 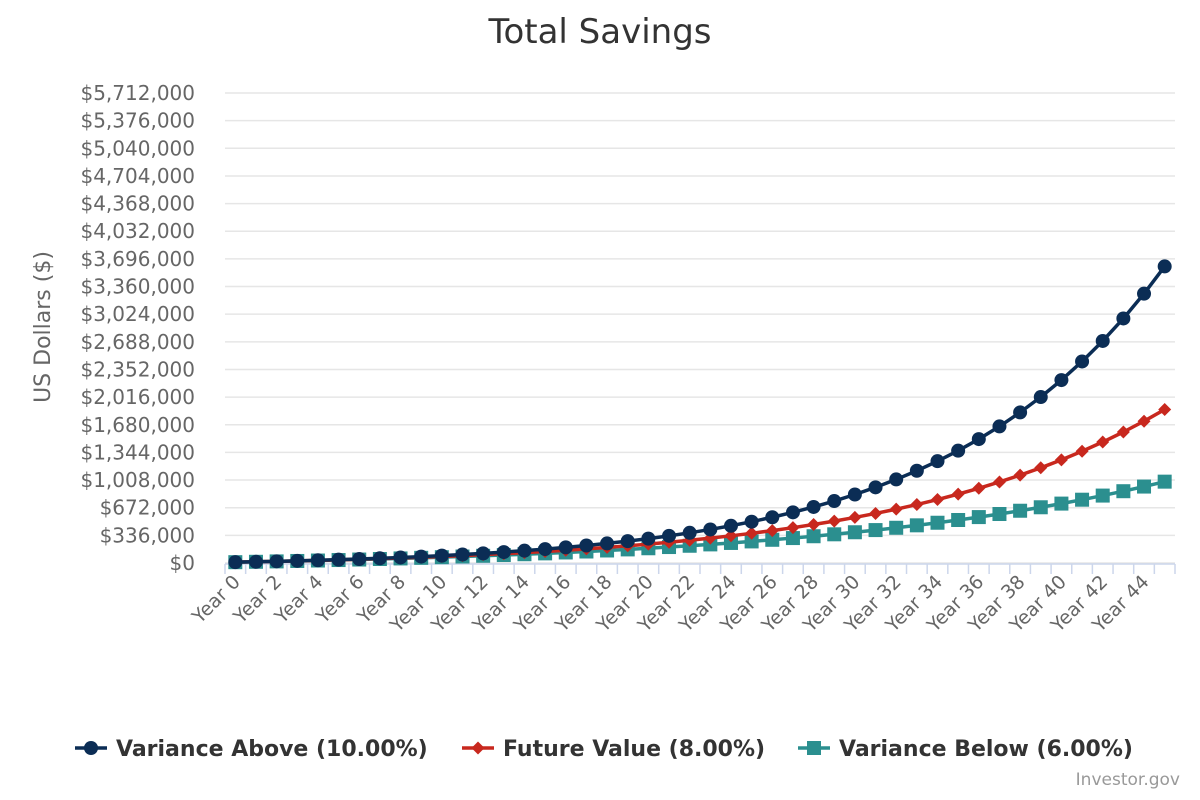 What do you see at coordinates (1127, 780) in the screenshot?
I see `credit-text: Investor.gov` at bounding box center [1127, 780].